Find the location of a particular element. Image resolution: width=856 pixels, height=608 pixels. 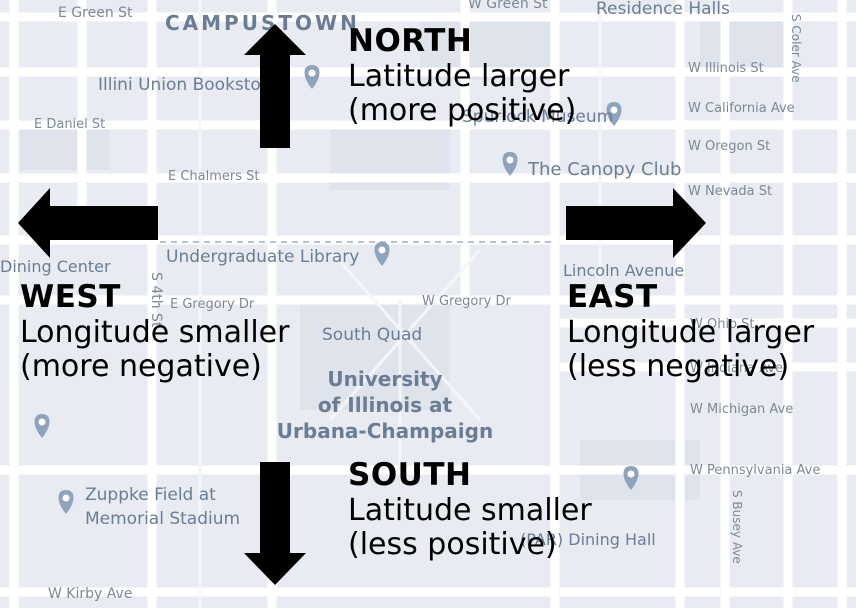

map-label-street: W California Ave is located at coordinates (741, 108).